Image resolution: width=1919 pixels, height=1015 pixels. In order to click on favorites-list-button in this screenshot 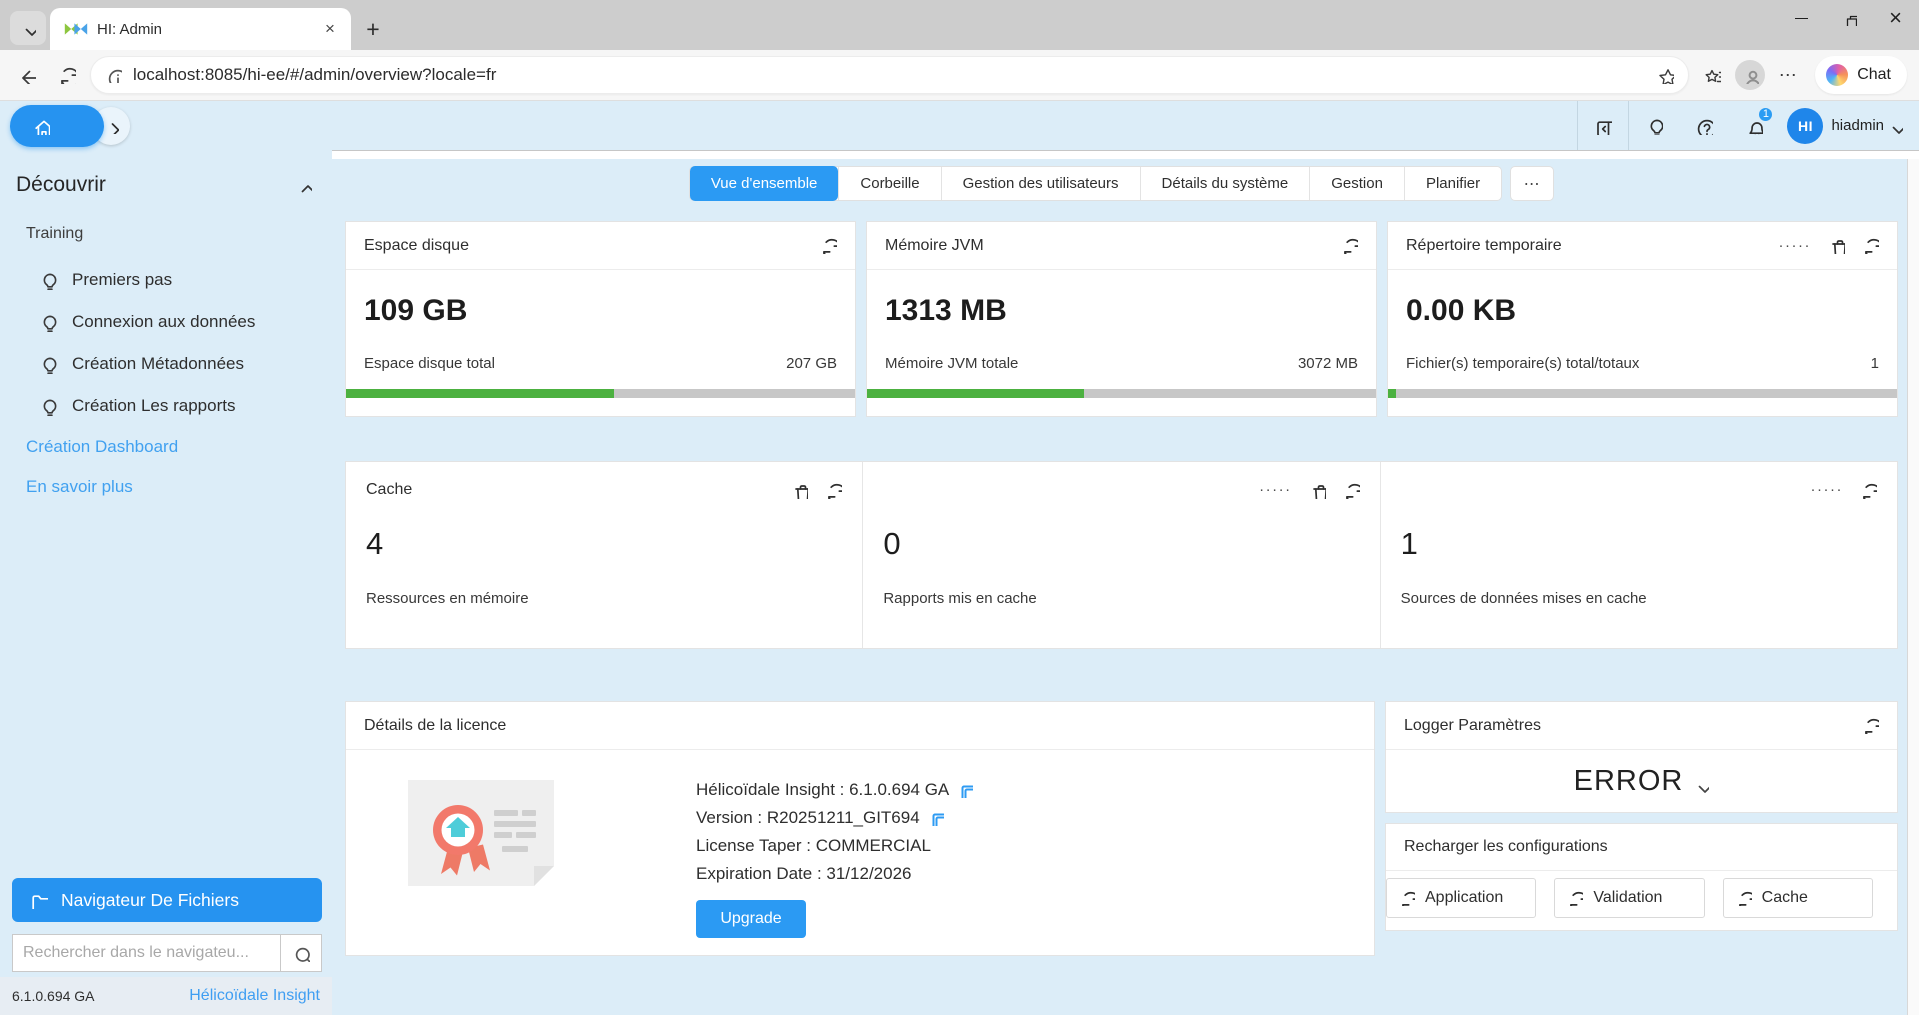, I will do `click(1712, 75)`.